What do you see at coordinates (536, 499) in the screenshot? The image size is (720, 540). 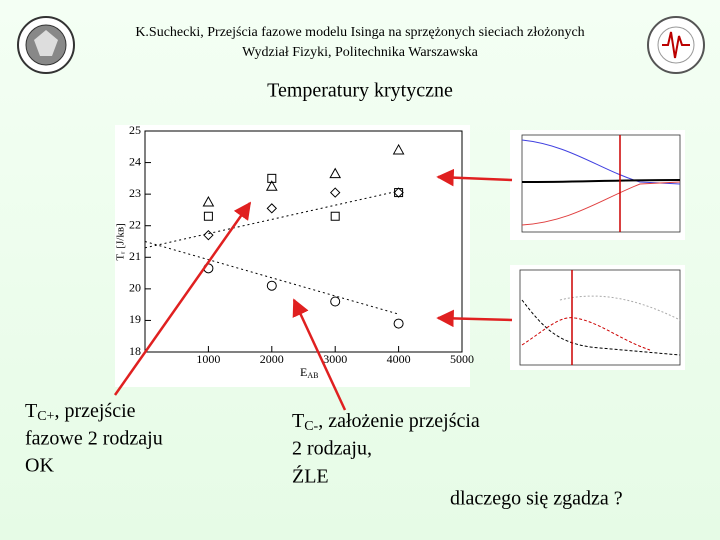 I see `question: dlaczego się zgadza ?` at bounding box center [536, 499].